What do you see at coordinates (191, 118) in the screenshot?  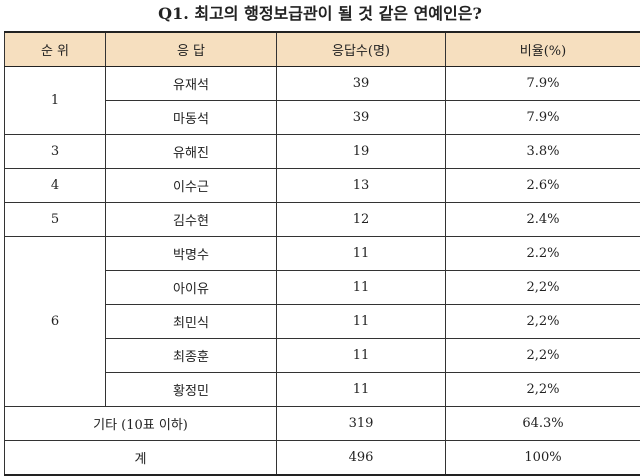 I see `name-cell: 마동석` at bounding box center [191, 118].